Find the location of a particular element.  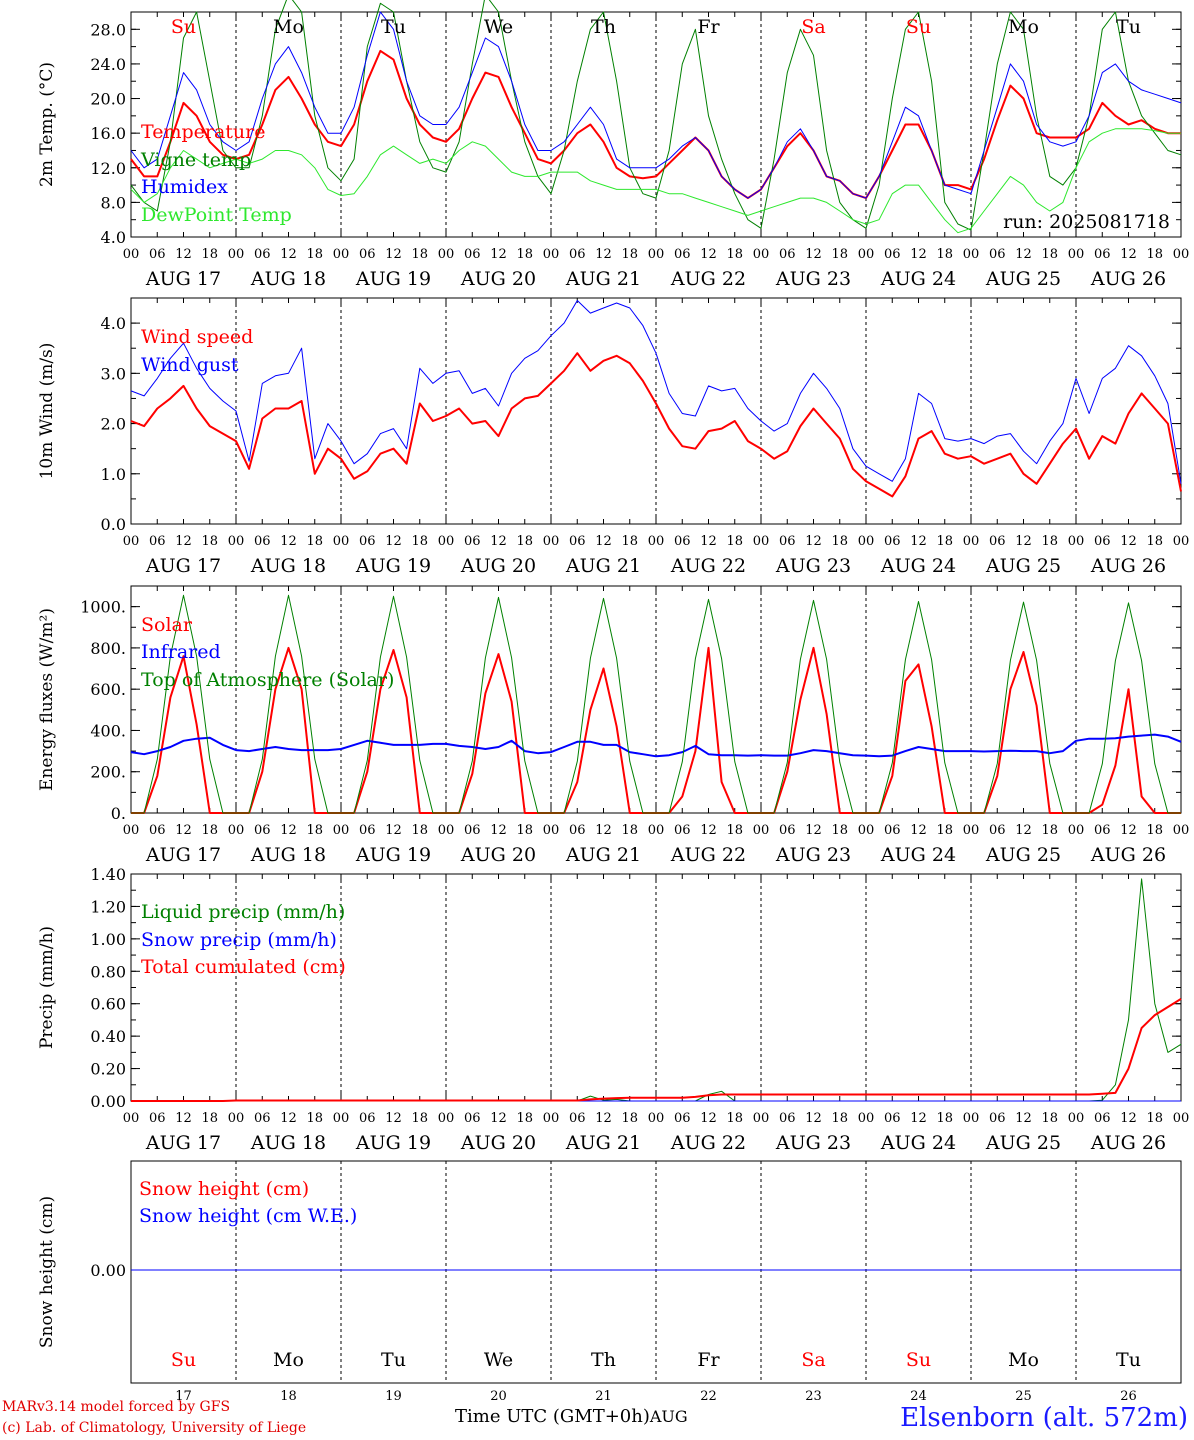

day-number-label: 22 is located at coordinates (708, 1396).